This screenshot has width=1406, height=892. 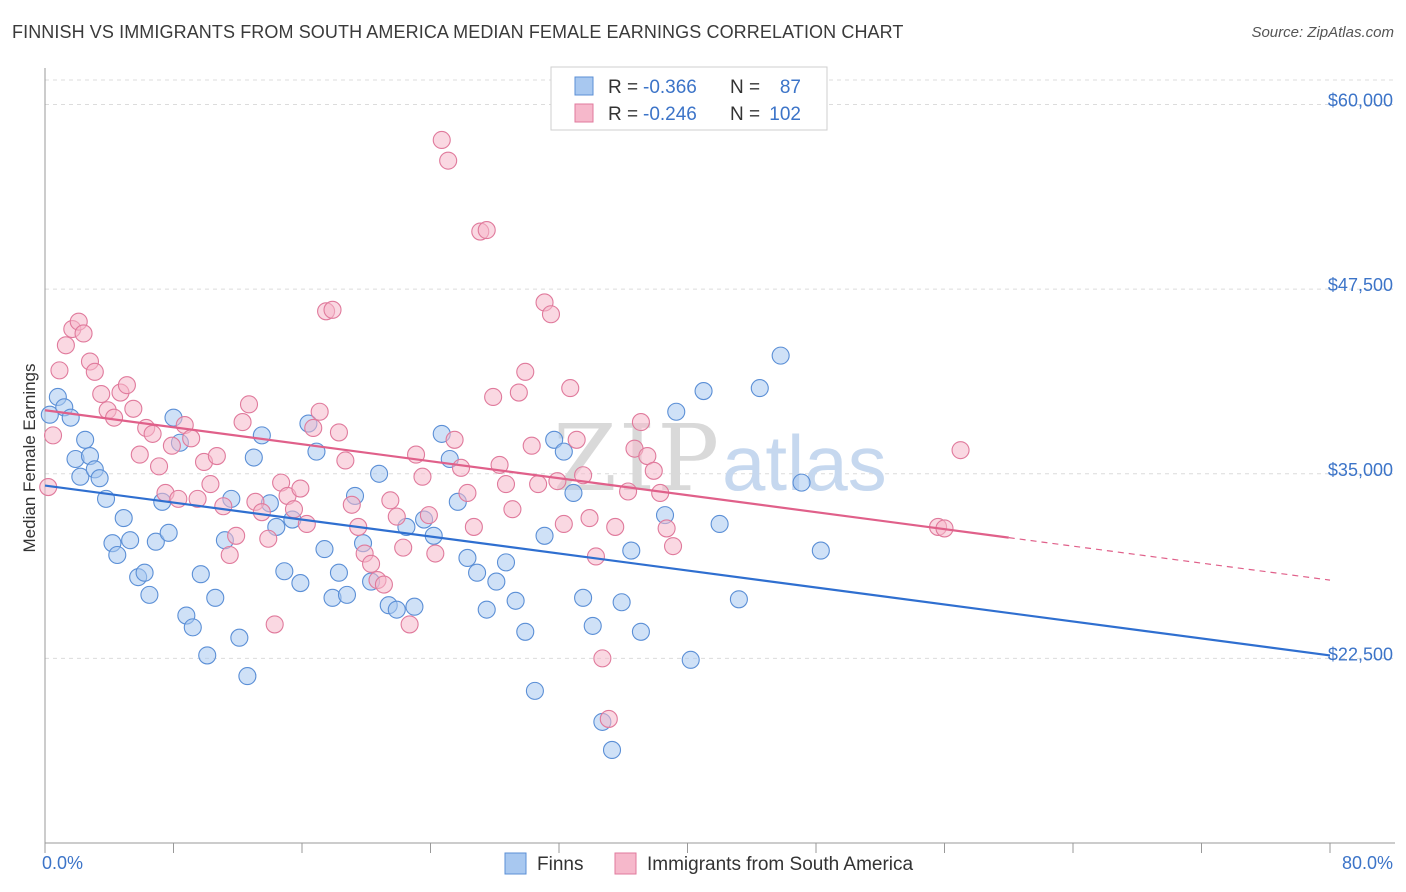 I want to click on series-legend-label-0: Finns, so click(x=560, y=864).